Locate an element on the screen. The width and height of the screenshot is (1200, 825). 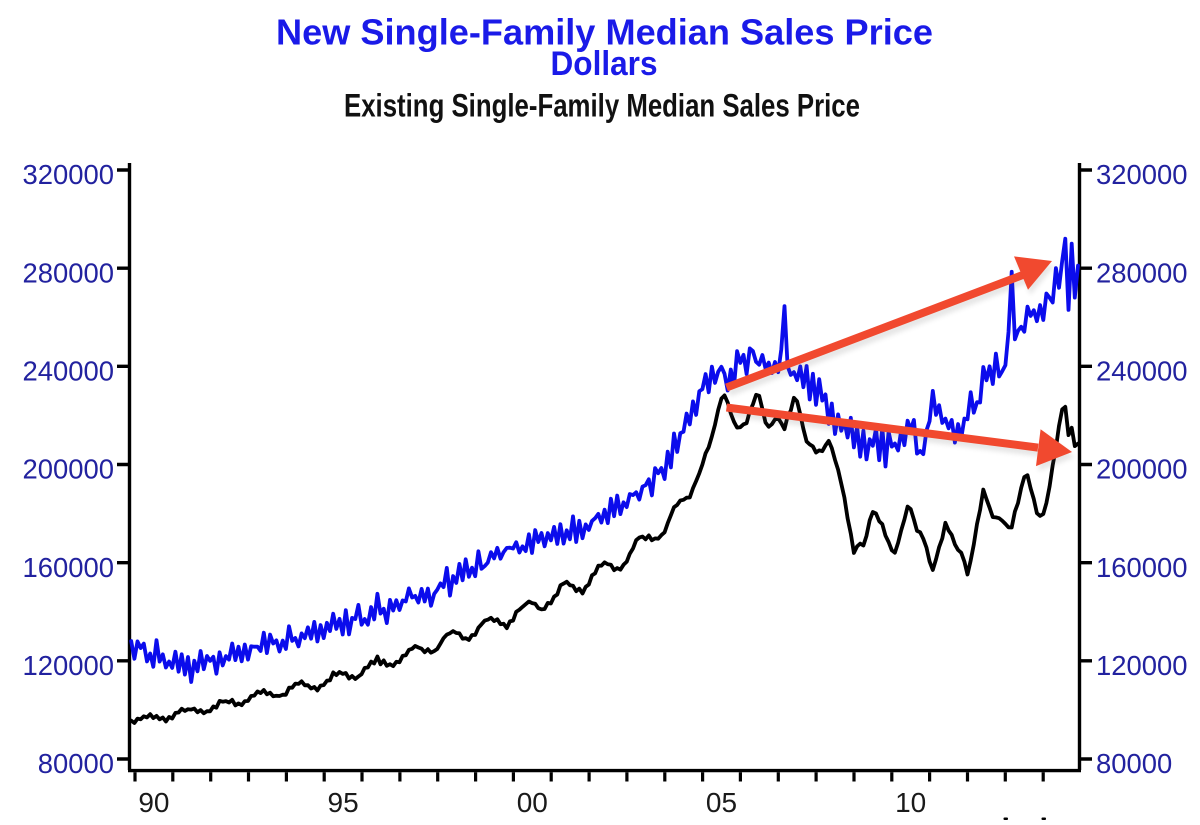
svg-text:New Single-Family Median Sales: New Single-Family Median Sales Price is located at coordinates (604, 32).